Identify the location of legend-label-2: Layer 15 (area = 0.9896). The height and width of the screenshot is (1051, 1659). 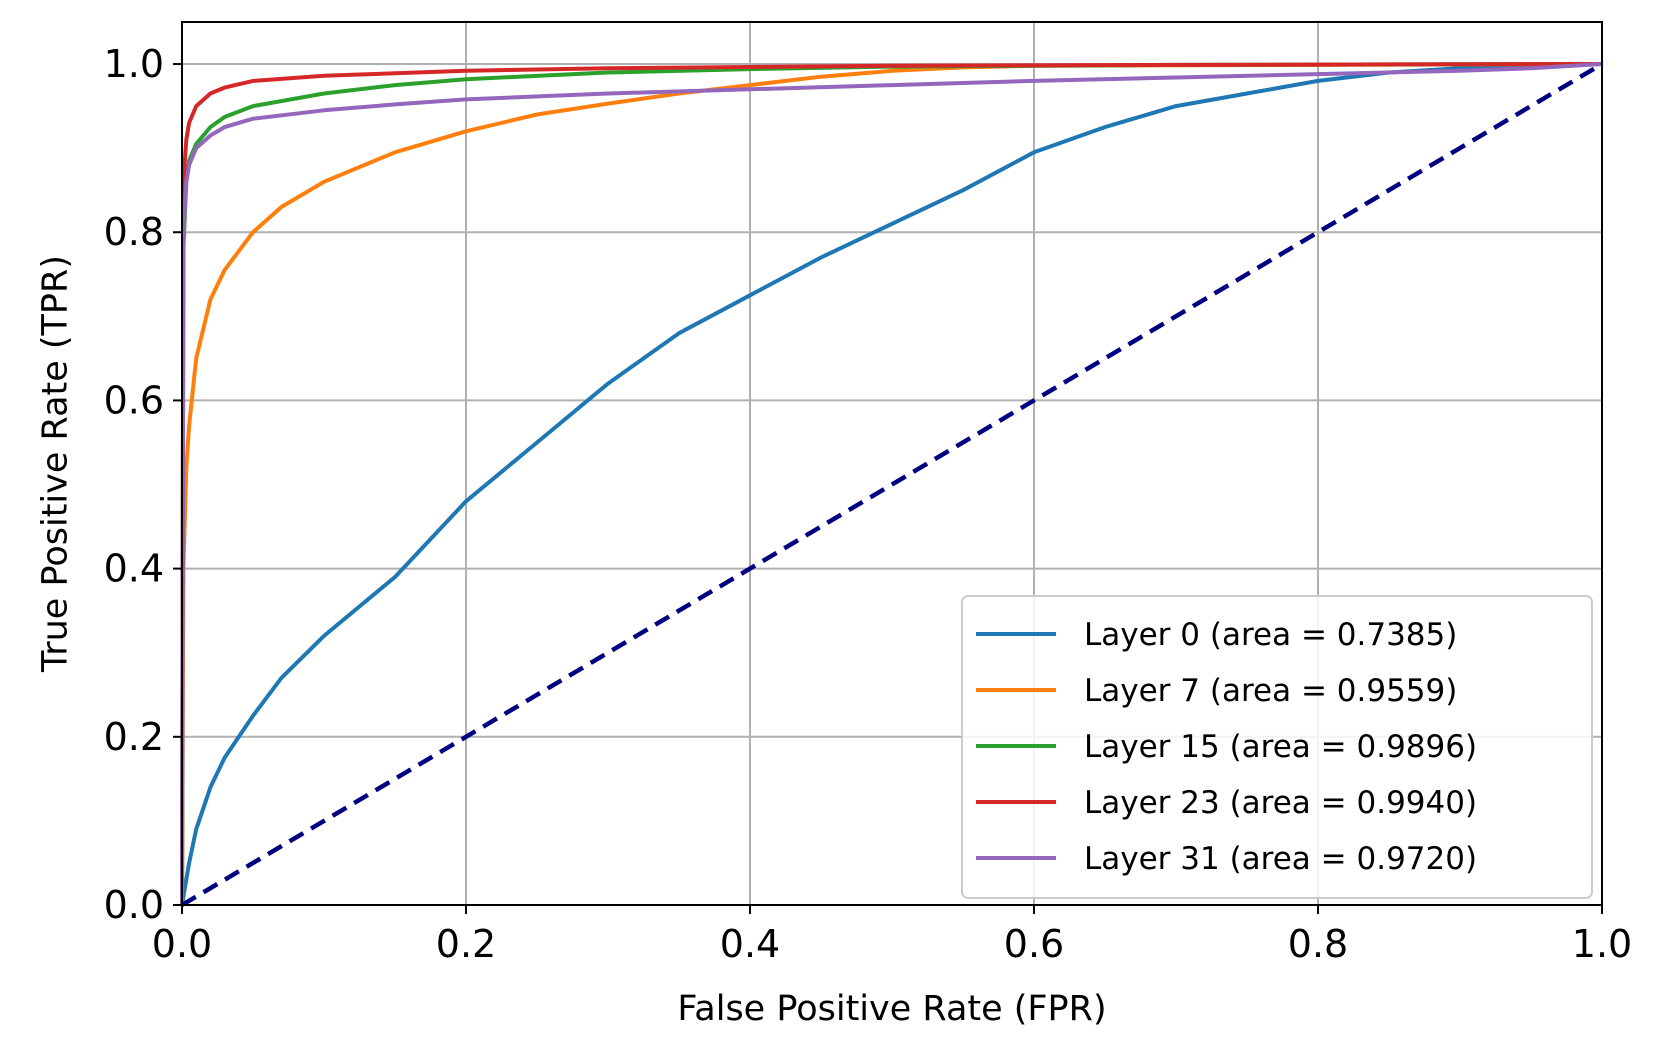
(1280, 747).